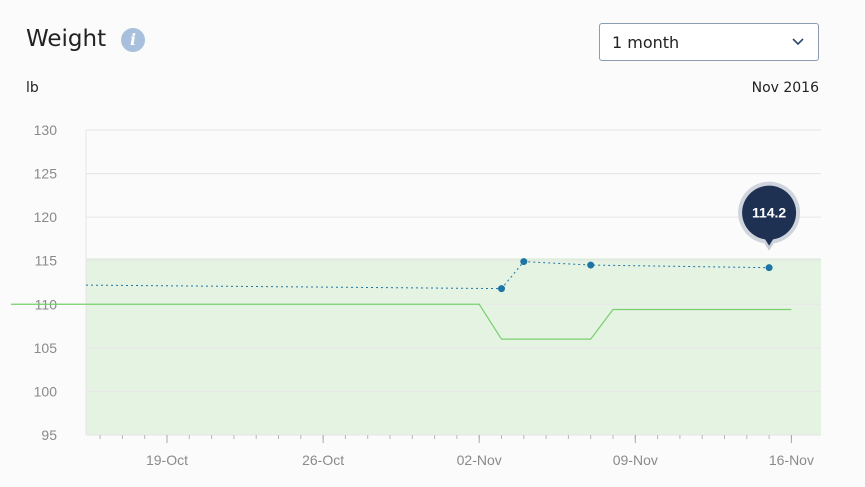  I want to click on y-tick-label: 130, so click(46, 130).